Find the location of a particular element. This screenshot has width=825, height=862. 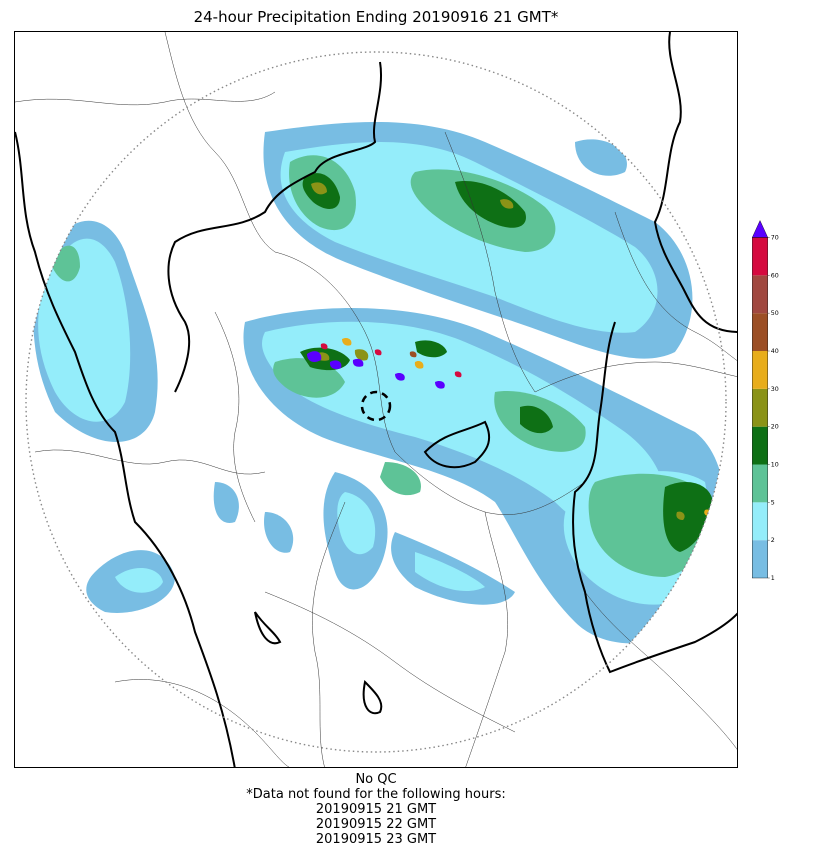

colorbar-tick-label: 2 is located at coordinates (773, 540).